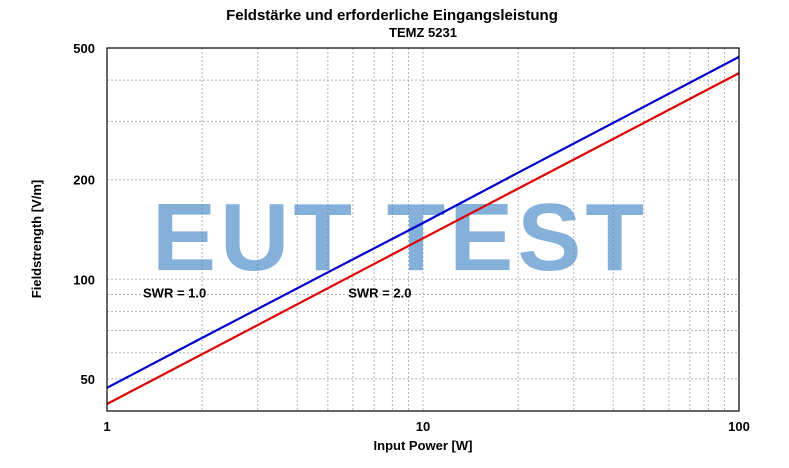  I want to click on watermark: EUT TEST, so click(400, 237).